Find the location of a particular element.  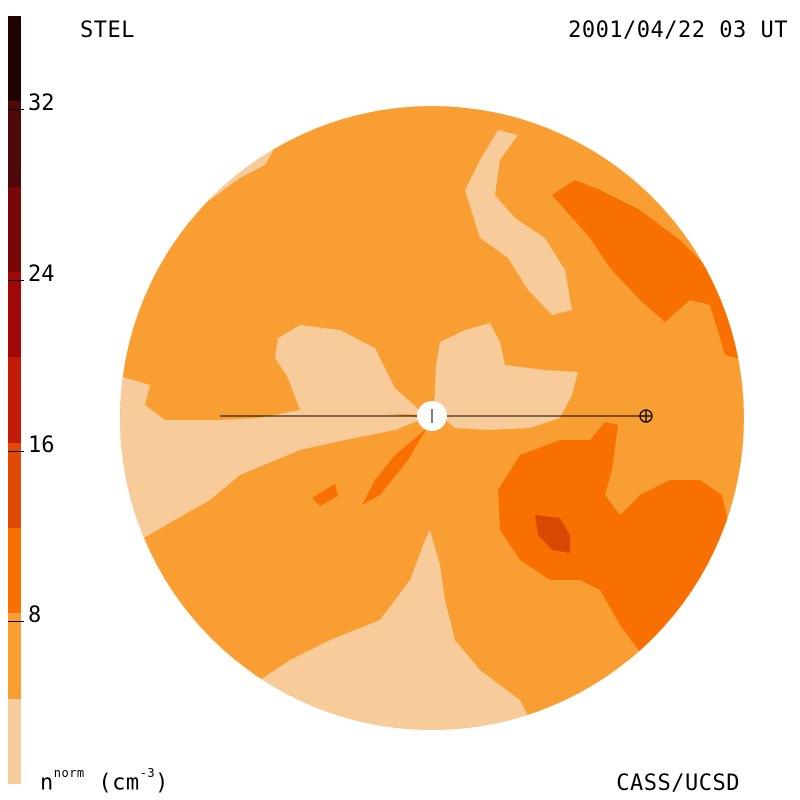

units-exp: -3 is located at coordinates (147, 773).